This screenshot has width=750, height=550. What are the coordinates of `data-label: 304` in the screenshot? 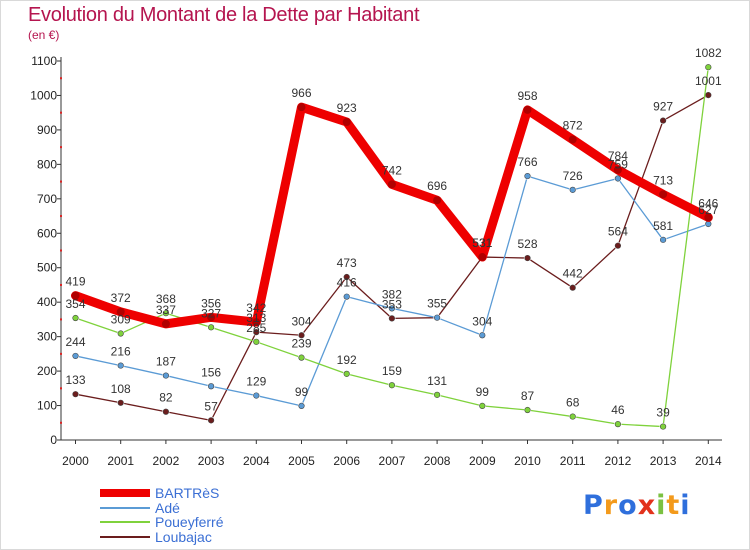 It's located at (482, 321).